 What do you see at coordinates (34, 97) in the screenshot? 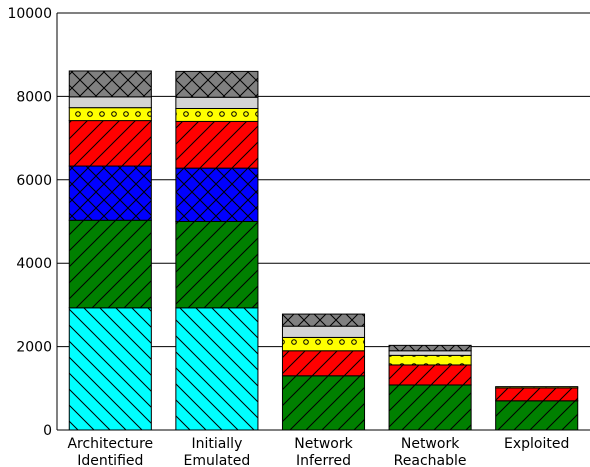
I see `y-tick-label: 8000` at bounding box center [34, 97].